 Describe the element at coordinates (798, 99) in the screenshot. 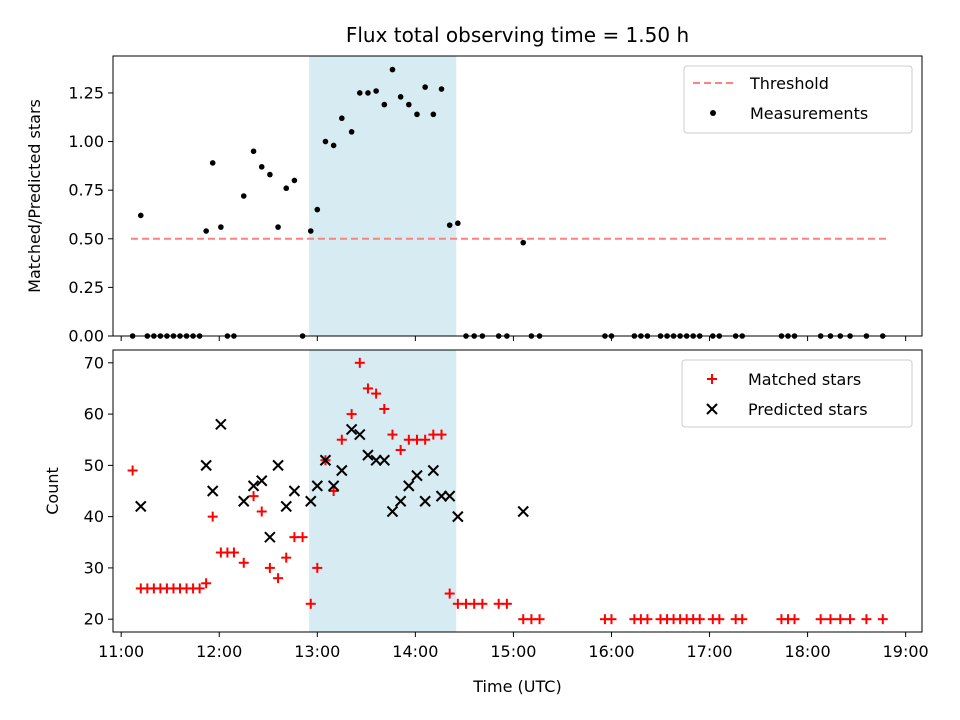

I see `ratio-legend-box` at that location.